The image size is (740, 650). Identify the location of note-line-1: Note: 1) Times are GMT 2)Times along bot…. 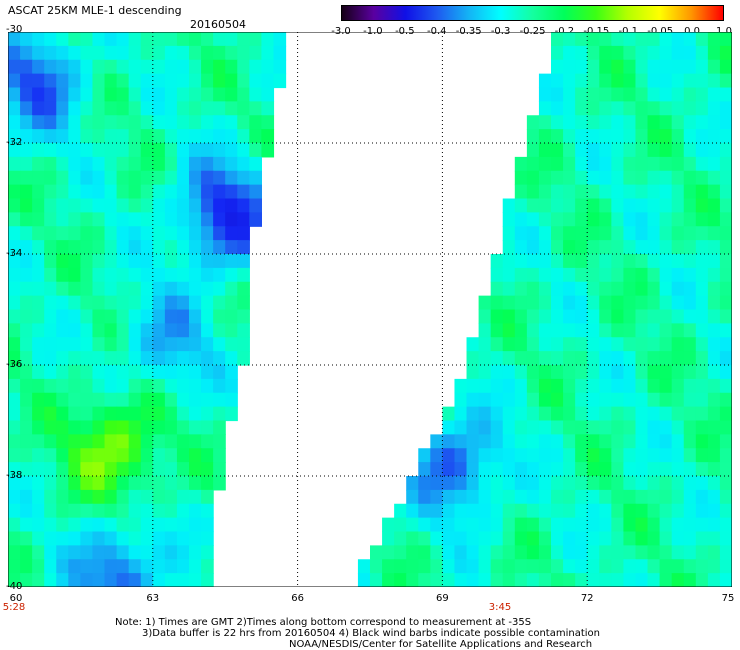
(323, 622).